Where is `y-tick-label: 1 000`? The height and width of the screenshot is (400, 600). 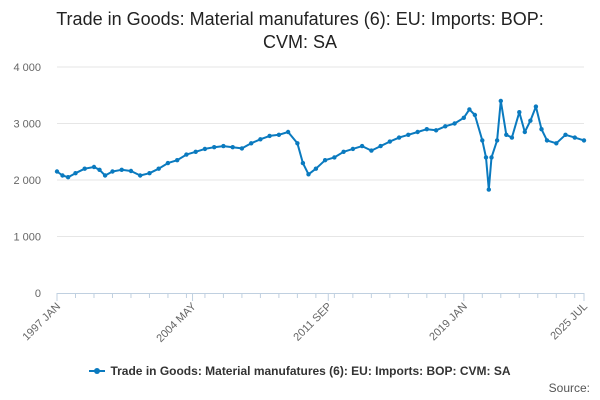
y-tick-label: 1 000 is located at coordinates (27, 238).